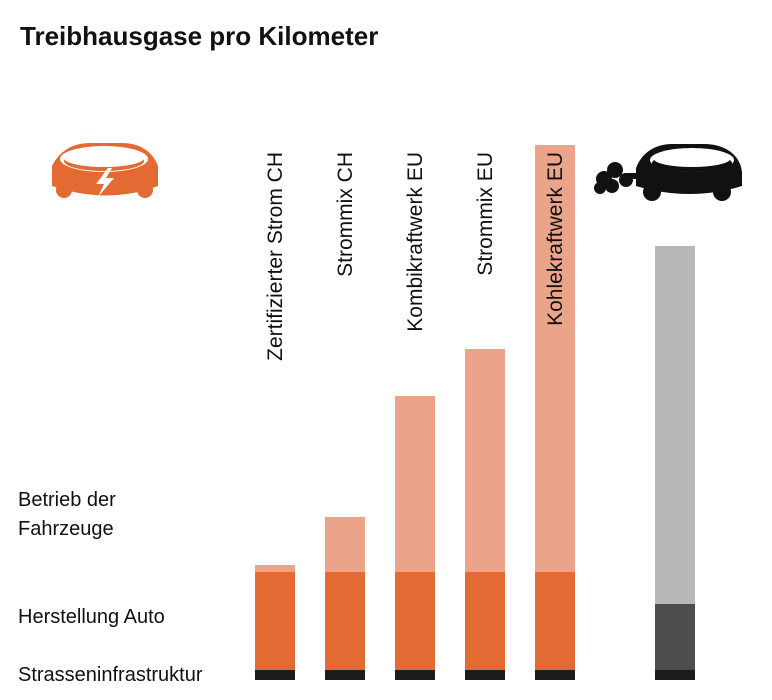 This screenshot has width=772, height=700. I want to click on combustion-car-icon, so click(668, 172).